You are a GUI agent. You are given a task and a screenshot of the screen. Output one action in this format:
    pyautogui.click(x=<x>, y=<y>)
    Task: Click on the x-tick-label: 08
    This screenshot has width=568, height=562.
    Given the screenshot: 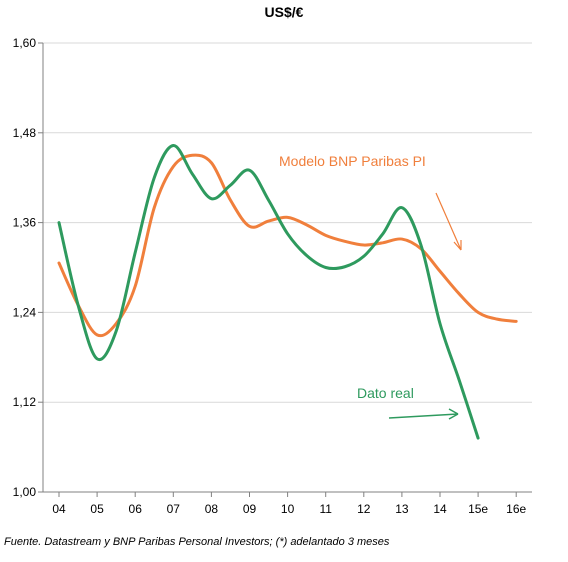 What is the action you would take?
    pyautogui.click(x=212, y=509)
    